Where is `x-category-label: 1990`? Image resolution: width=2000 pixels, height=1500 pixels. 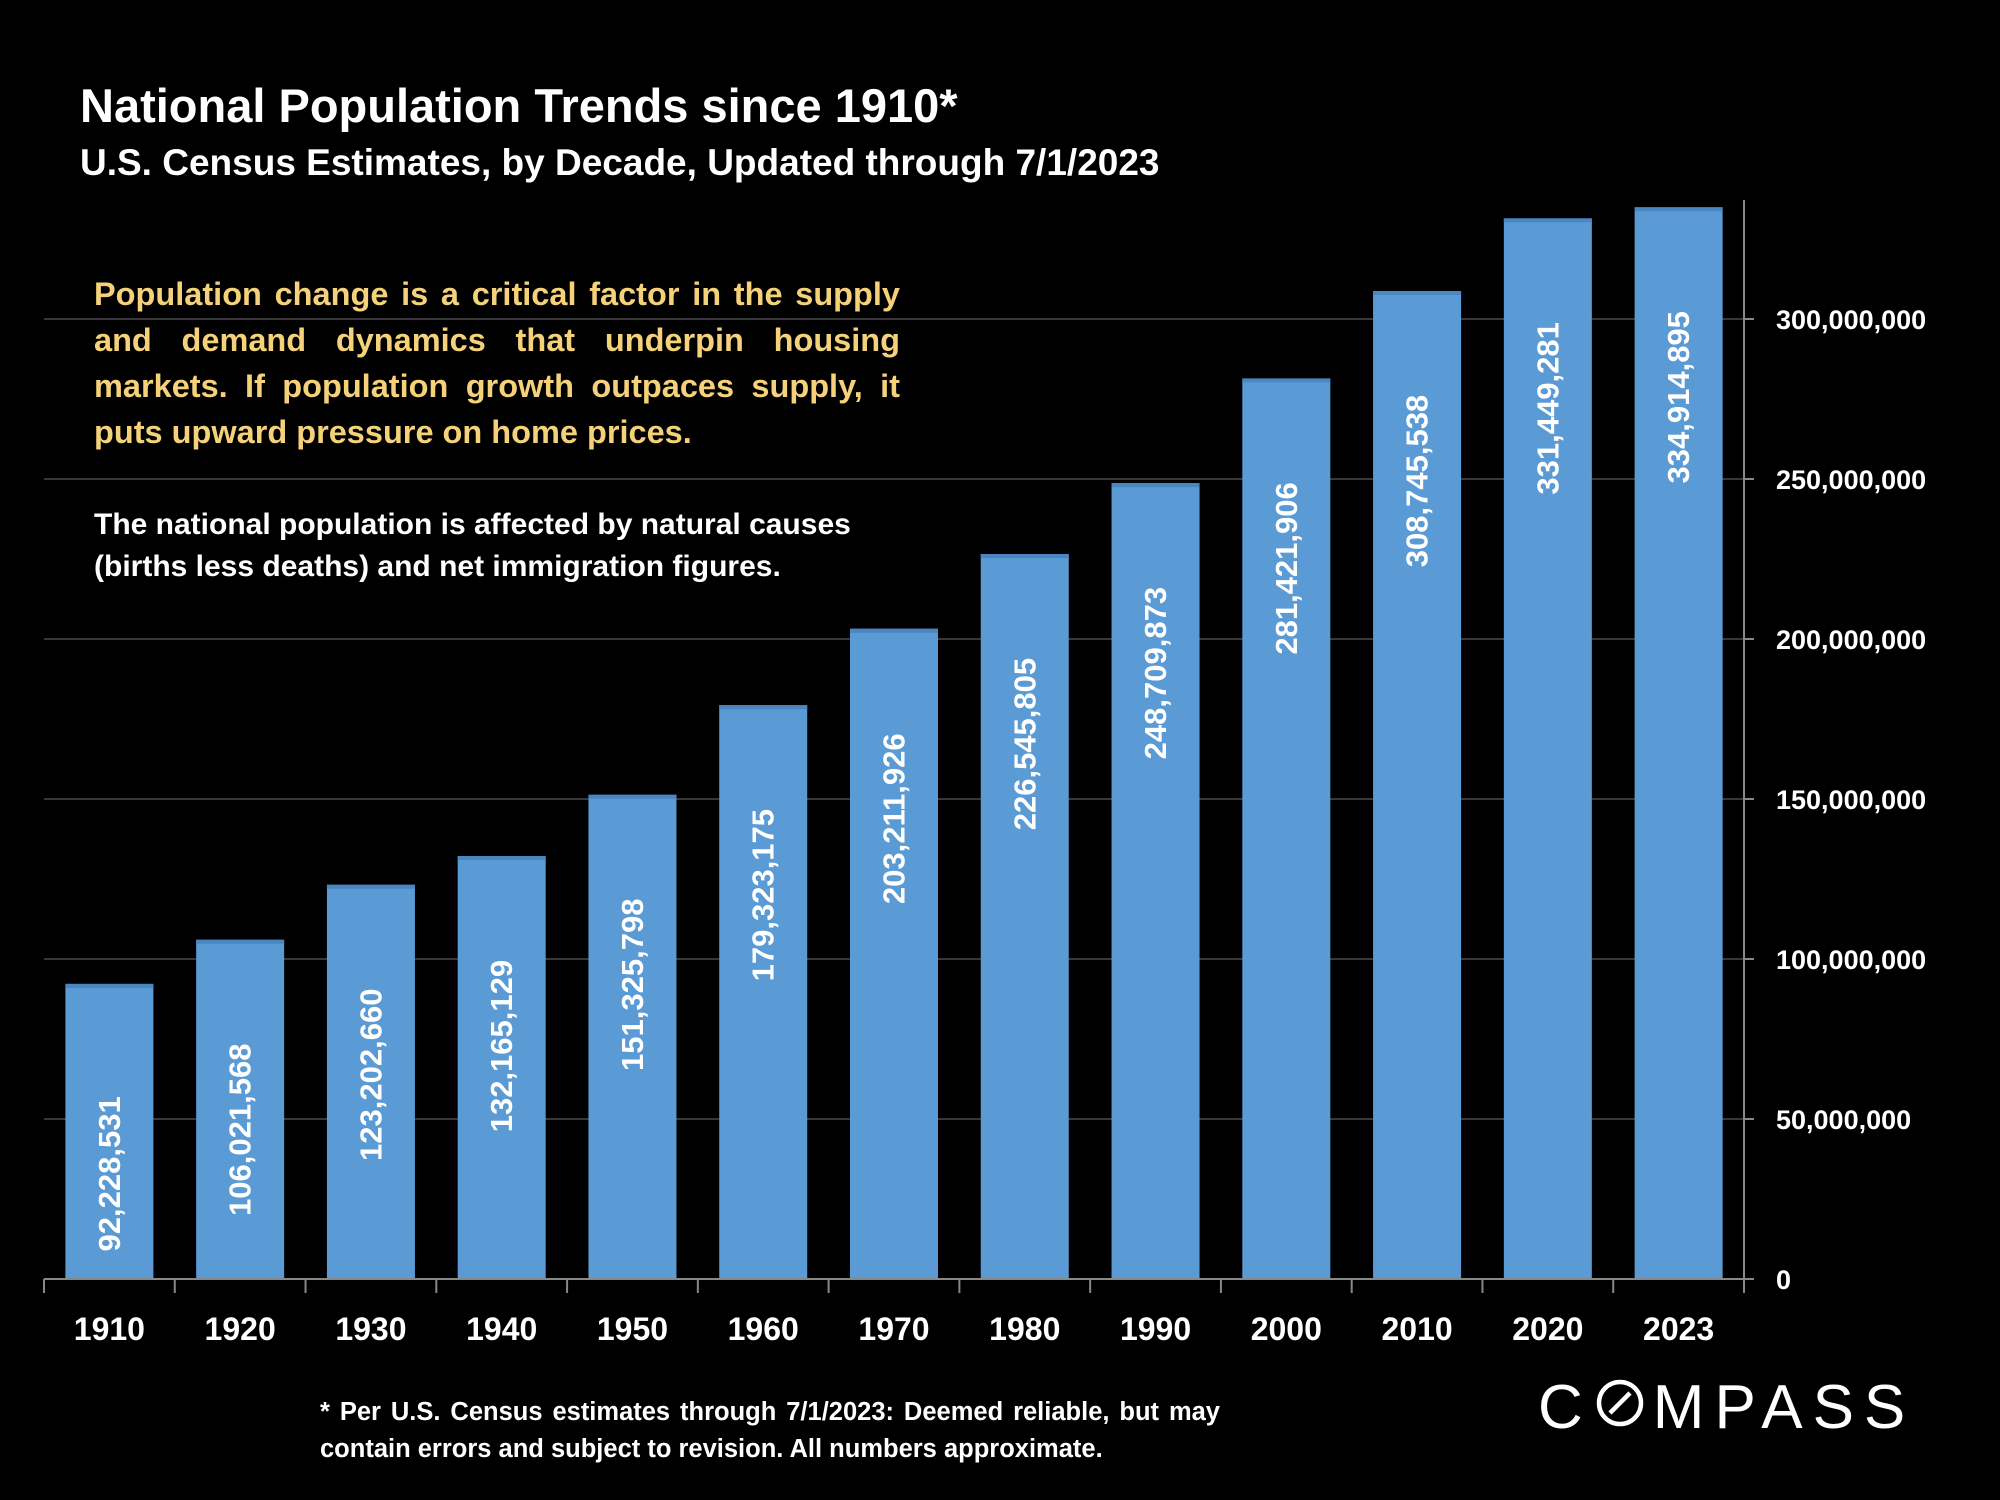
x-category-label: 1990 is located at coordinates (1155, 1329).